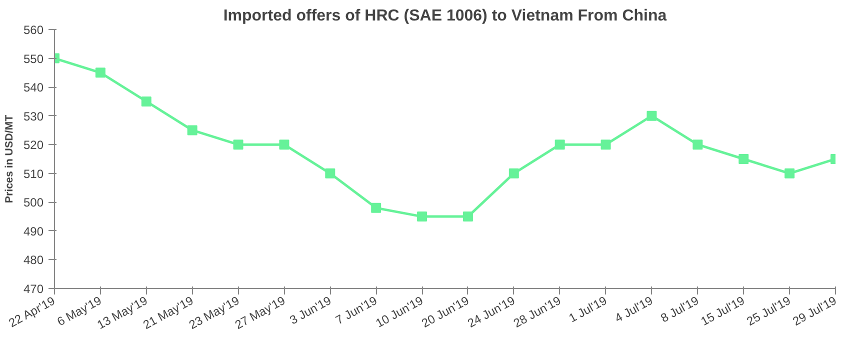 This screenshot has height=341, width=865. I want to click on y-tick-label: 540, so click(33, 87).